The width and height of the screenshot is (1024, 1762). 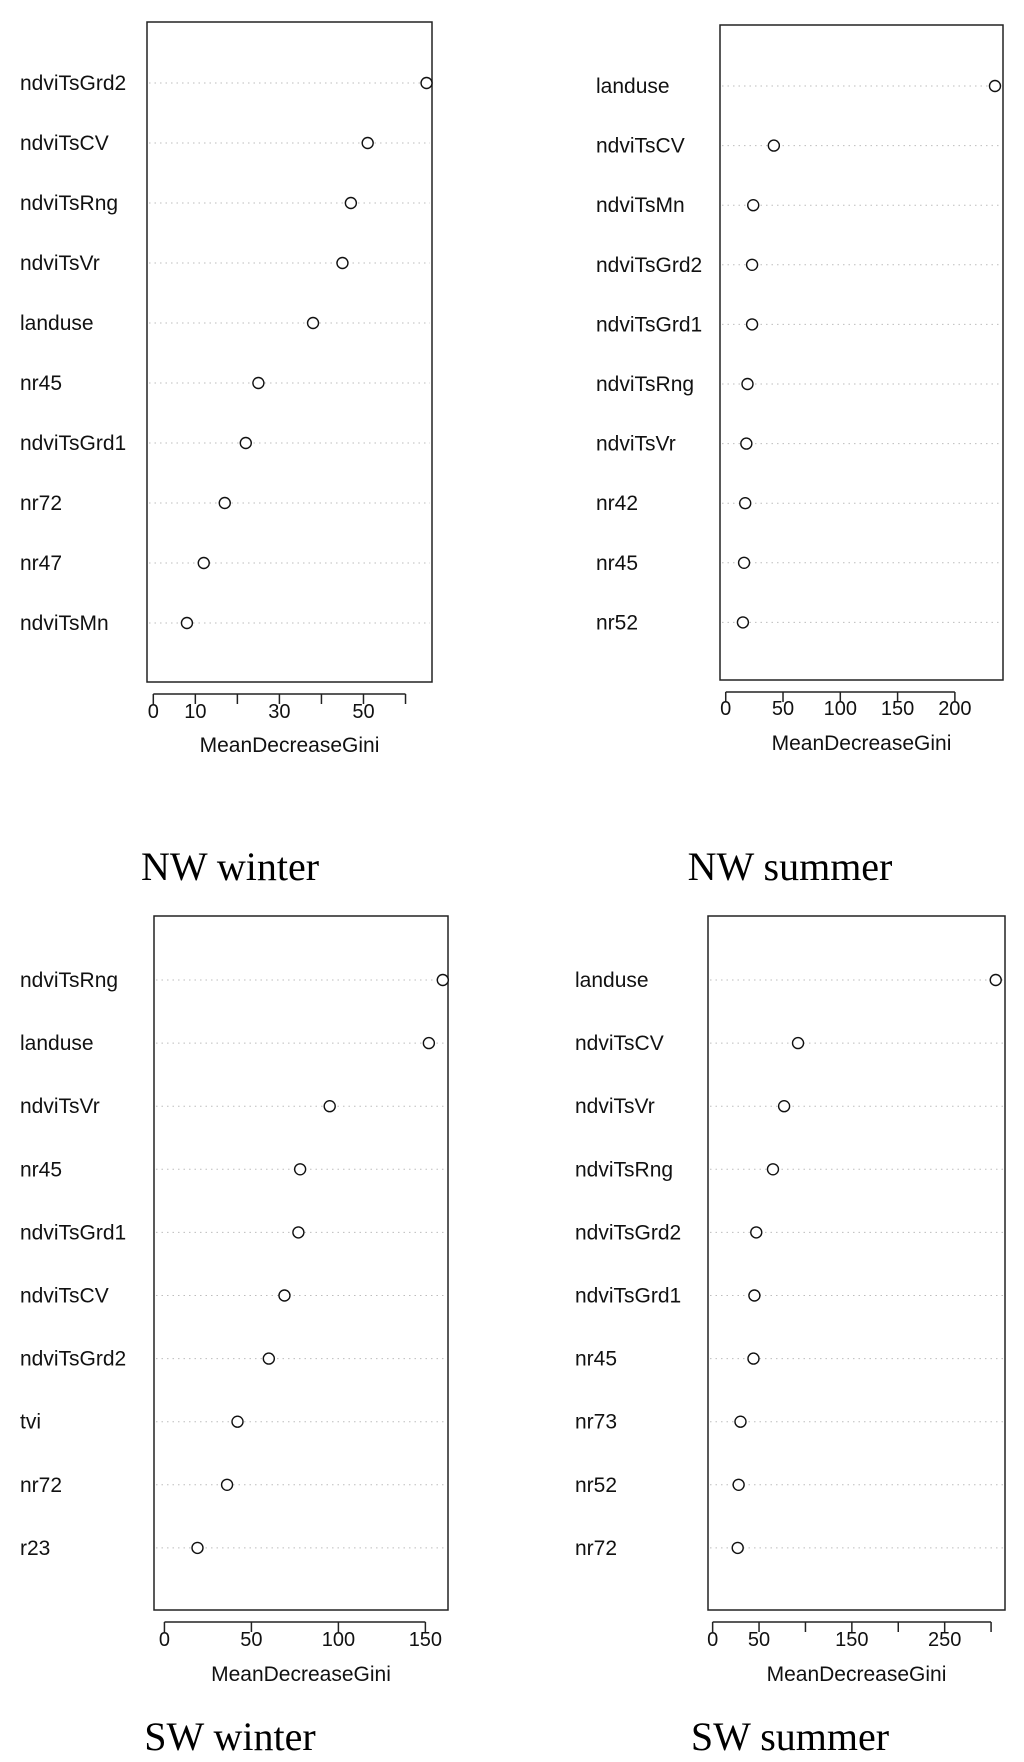 What do you see at coordinates (229, 1736) in the screenshot?
I see `panel-caption: SW winter` at bounding box center [229, 1736].